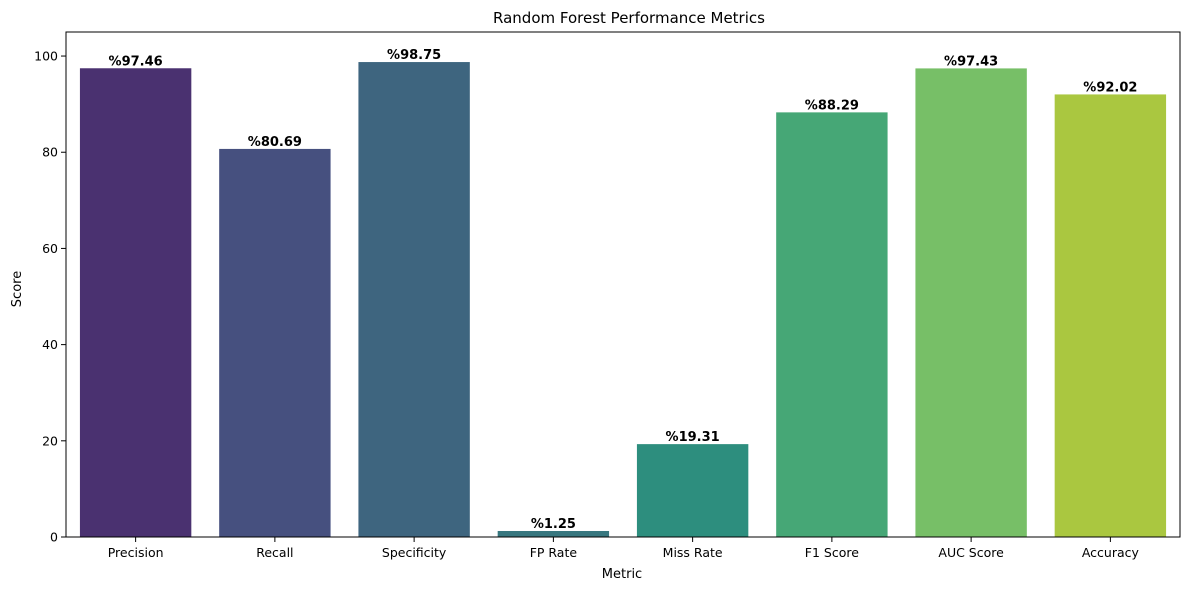 This screenshot has height=590, width=1189. Describe the element at coordinates (50, 440) in the screenshot. I see `y-tick-label: 20` at that location.